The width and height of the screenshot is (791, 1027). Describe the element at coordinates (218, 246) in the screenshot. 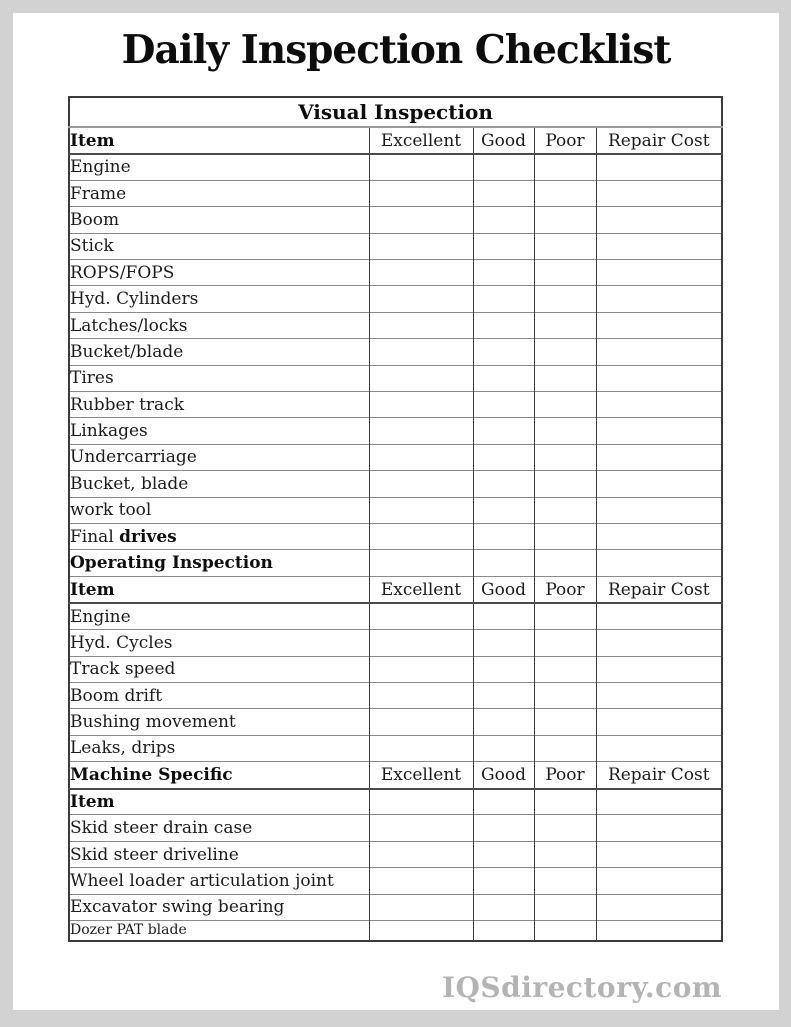

I see `item-cell: Stick` at that location.